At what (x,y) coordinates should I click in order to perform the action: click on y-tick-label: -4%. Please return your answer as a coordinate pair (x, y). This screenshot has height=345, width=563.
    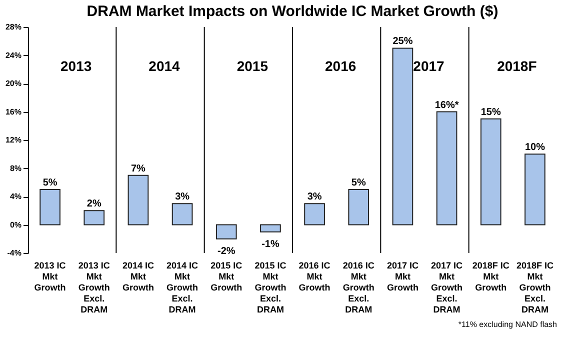
    Looking at the image, I should click on (14, 253).